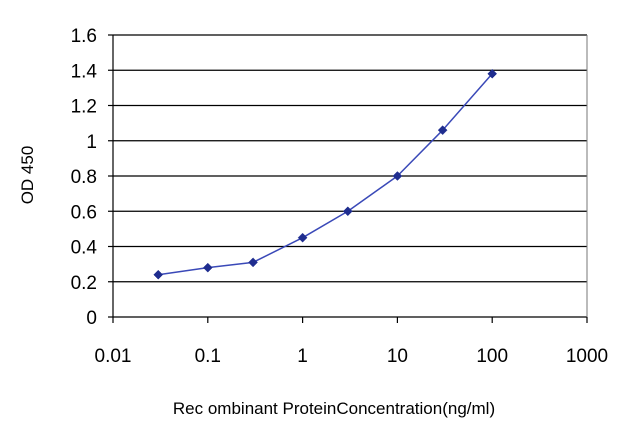 This screenshot has height=432, width=640. I want to click on y-tick-label-7: 1.4, so click(84, 71).